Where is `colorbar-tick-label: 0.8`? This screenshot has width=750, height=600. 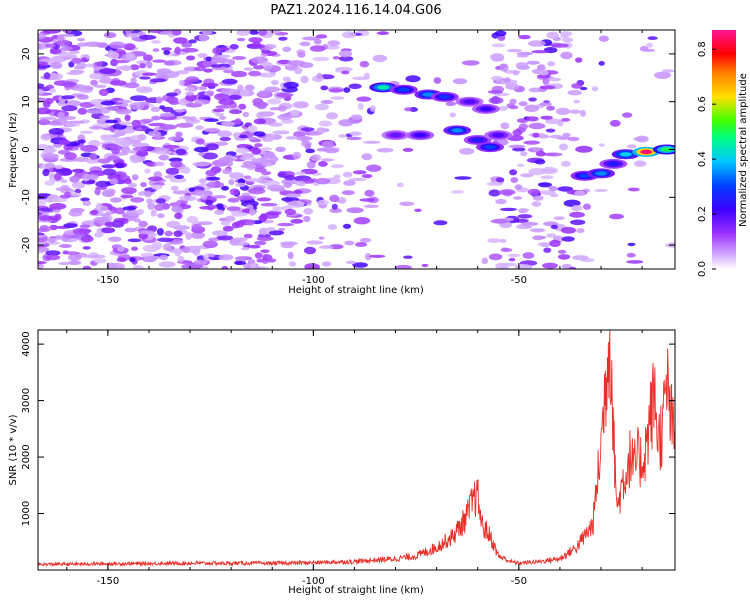 colorbar-tick-label: 0.8 is located at coordinates (702, 49).